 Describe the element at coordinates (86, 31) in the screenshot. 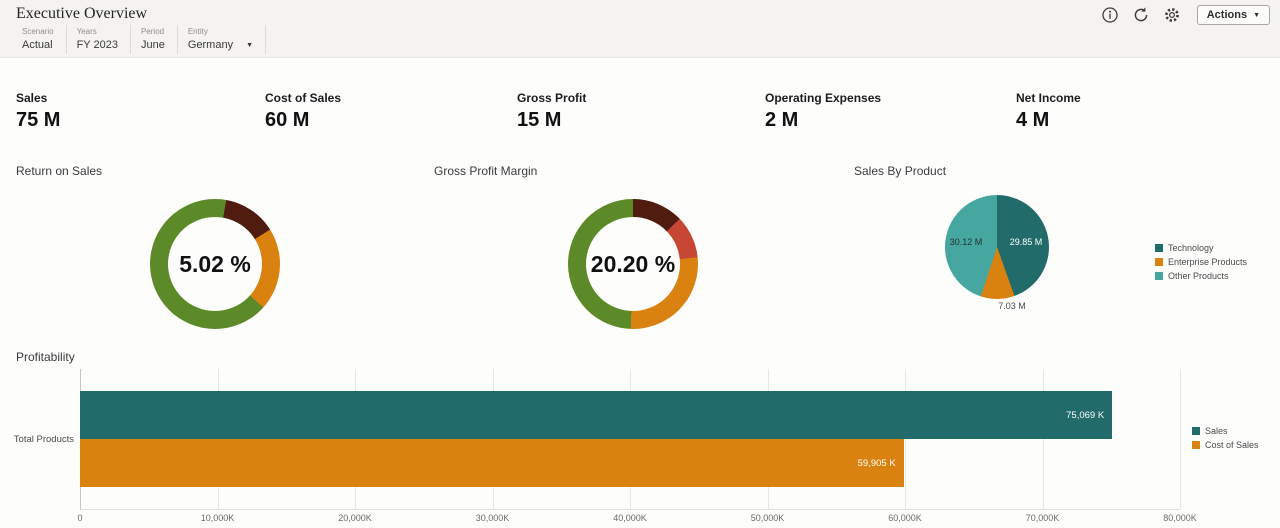

I see `pov-years-label: Years` at that location.